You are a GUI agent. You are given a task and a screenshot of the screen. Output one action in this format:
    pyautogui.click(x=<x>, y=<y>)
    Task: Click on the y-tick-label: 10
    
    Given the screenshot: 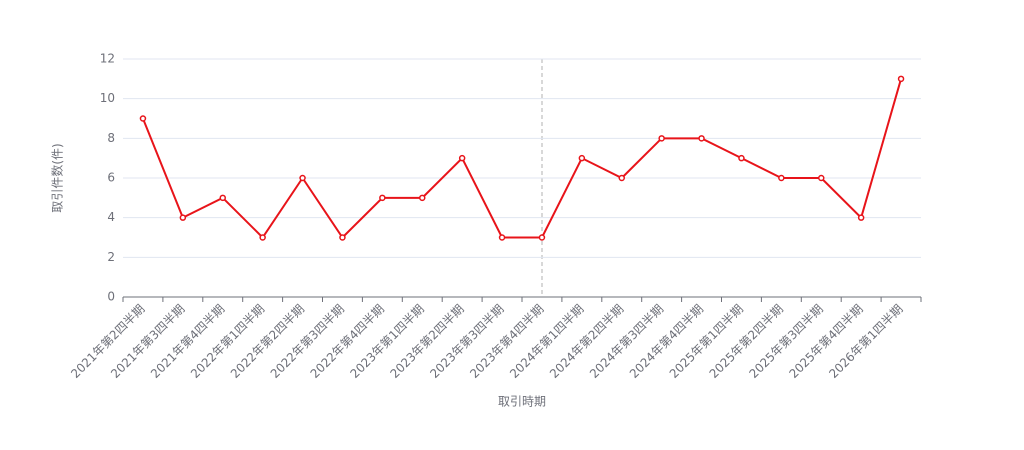 What is the action you would take?
    pyautogui.click(x=107, y=98)
    